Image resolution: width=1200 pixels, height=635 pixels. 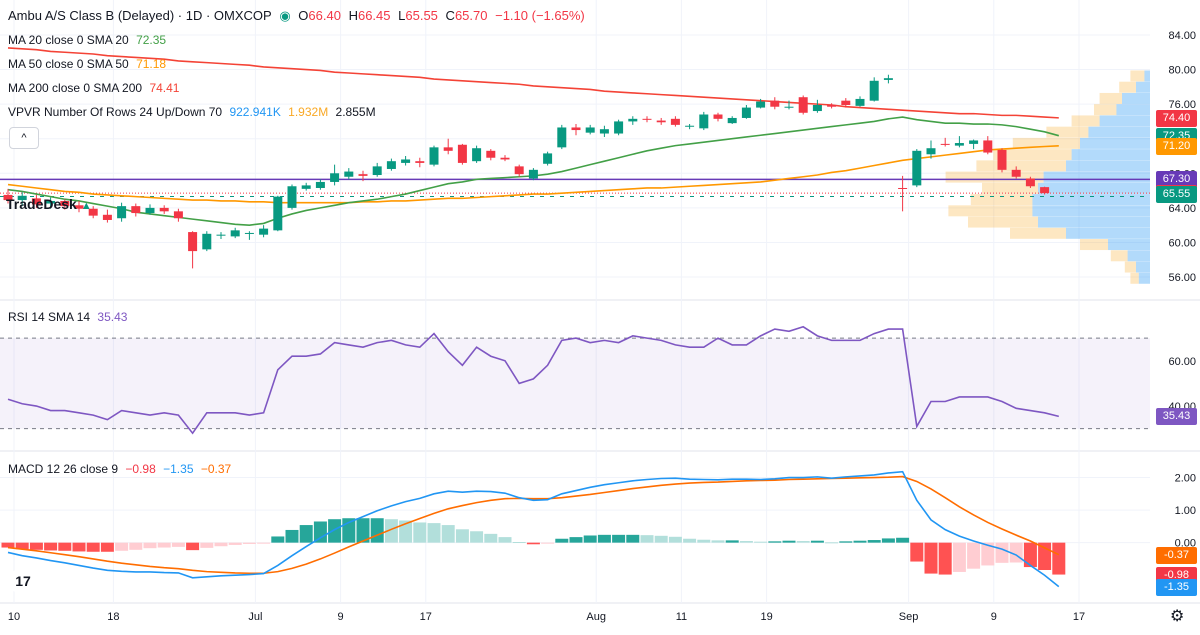 I want to click on rsi-label: RSI 14 SMA 14, so click(x=49, y=317).